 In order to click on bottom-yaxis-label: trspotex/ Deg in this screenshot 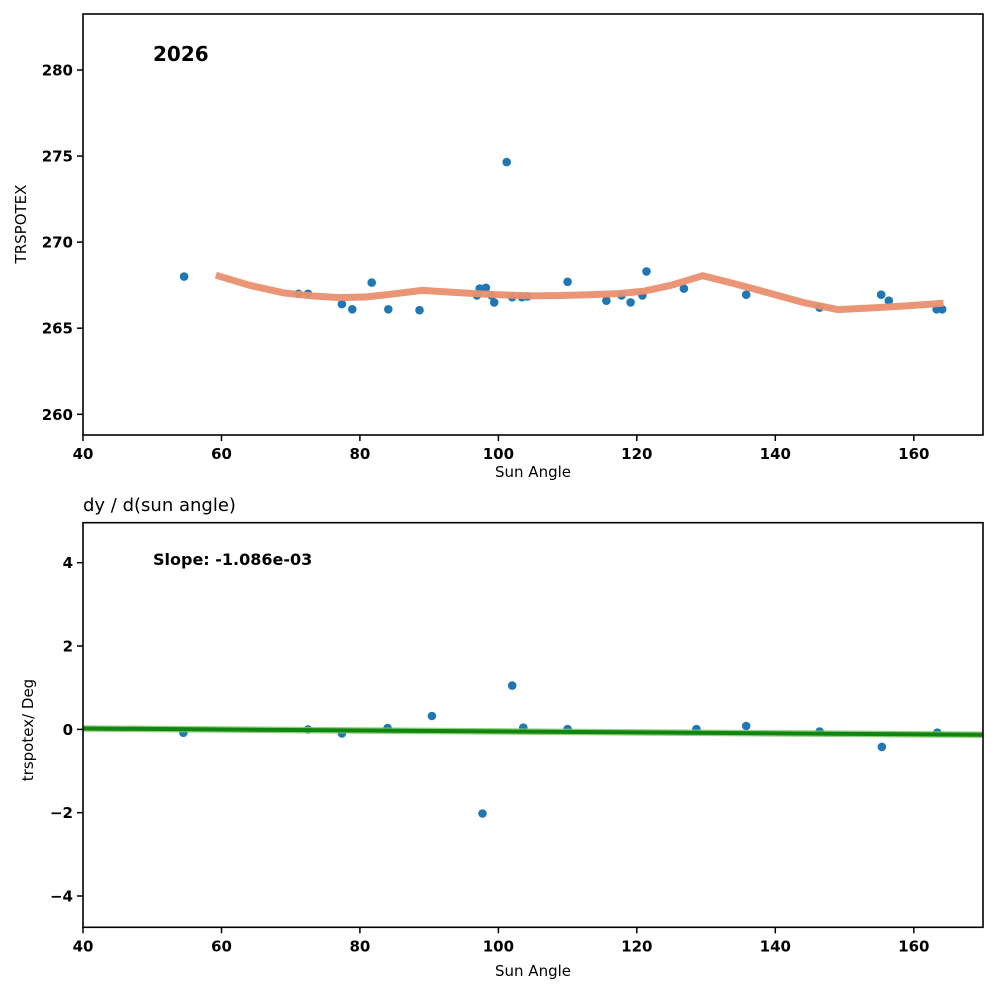, I will do `click(28, 730)`.